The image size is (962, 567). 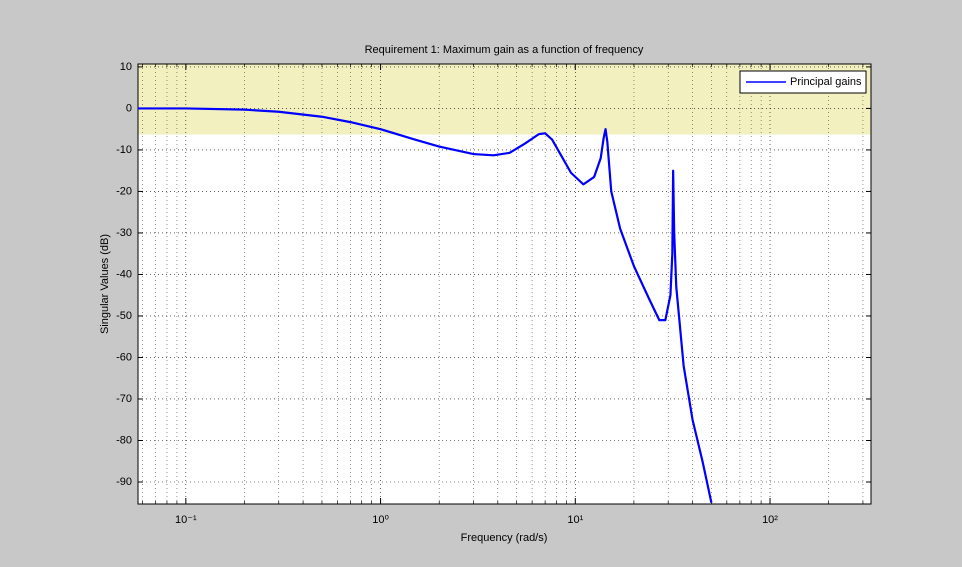 I want to click on y-axis-label: Singular Values (dB), so click(x=105, y=284).